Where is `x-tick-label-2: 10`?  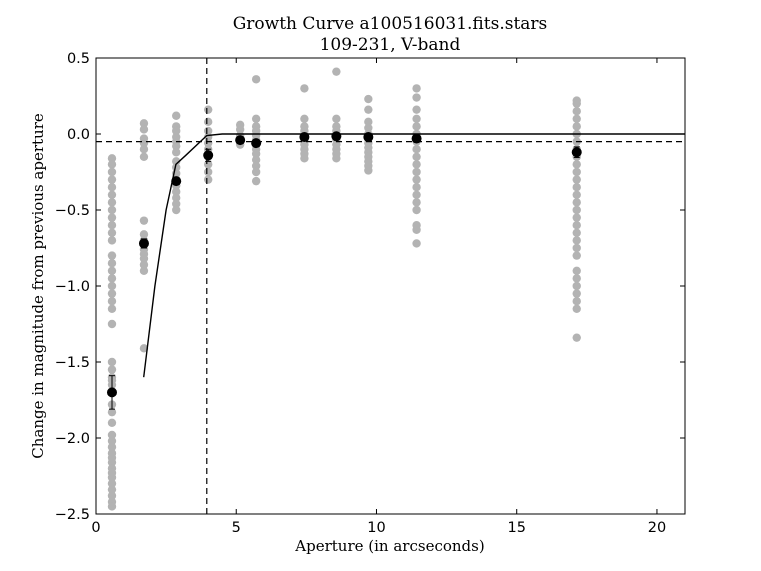
x-tick-label-2: 10 is located at coordinates (376, 528).